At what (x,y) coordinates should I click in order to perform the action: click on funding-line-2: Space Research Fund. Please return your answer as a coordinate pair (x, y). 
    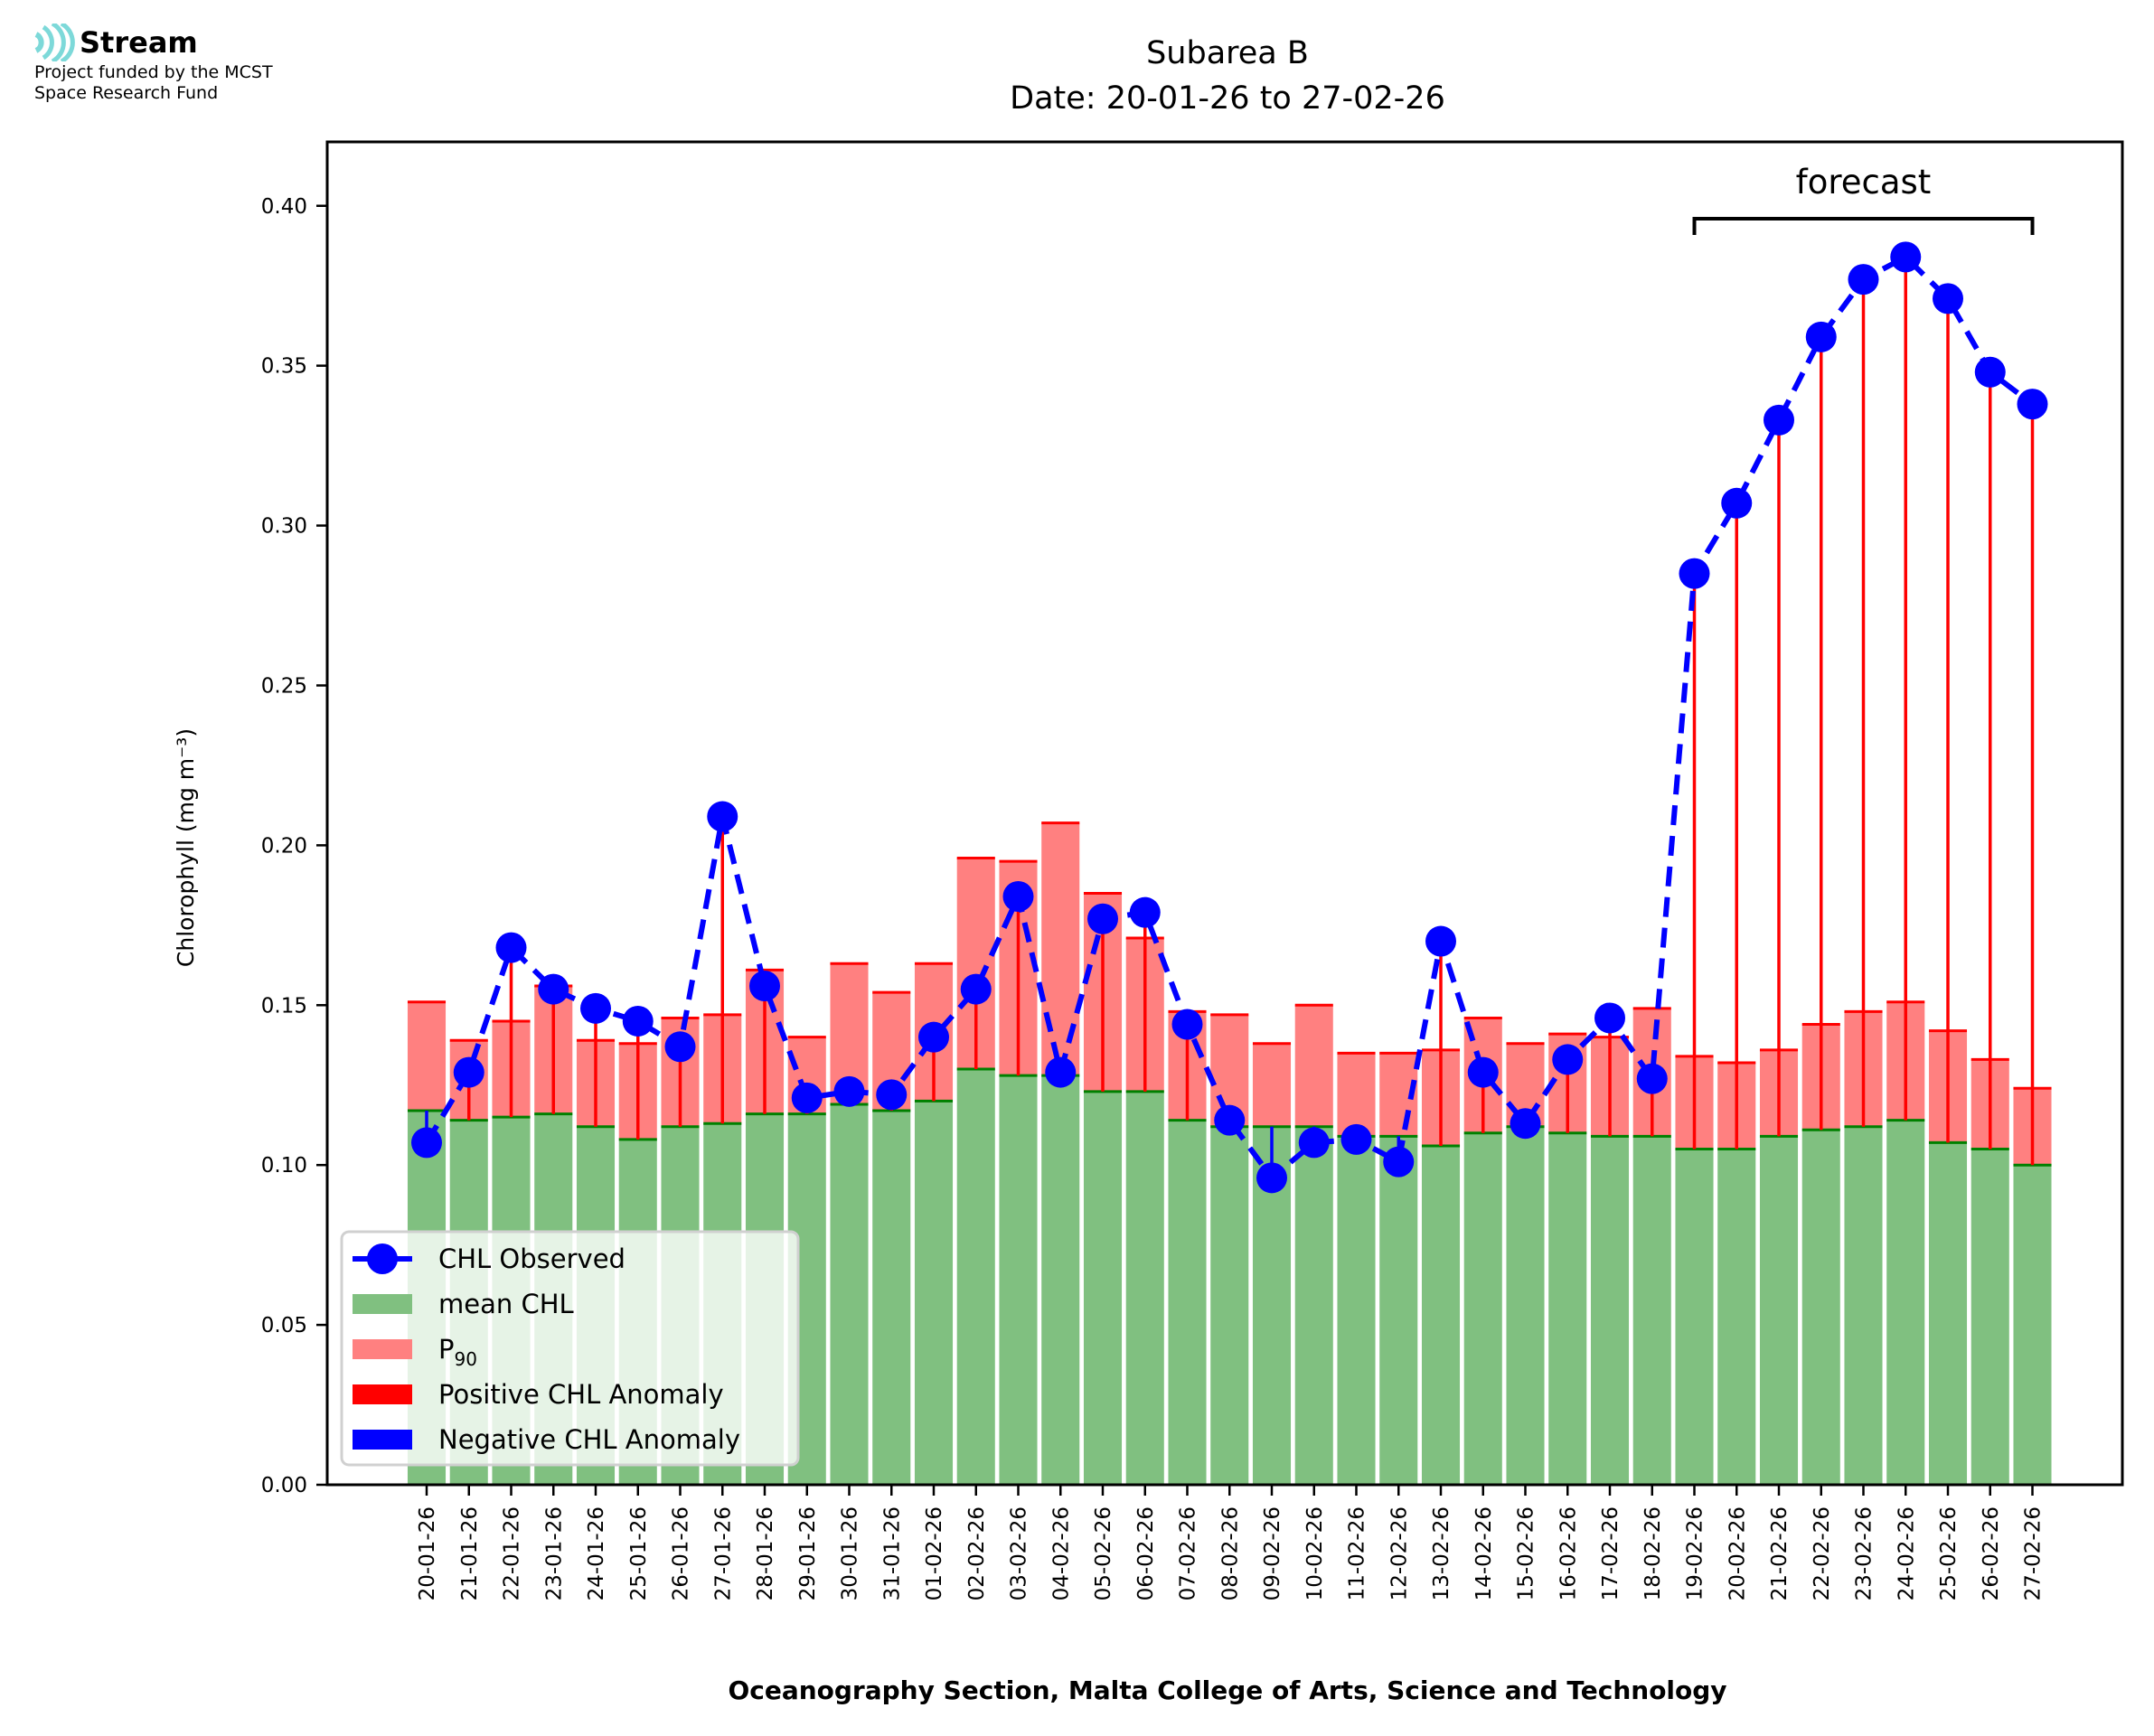
    Looking at the image, I should click on (126, 93).